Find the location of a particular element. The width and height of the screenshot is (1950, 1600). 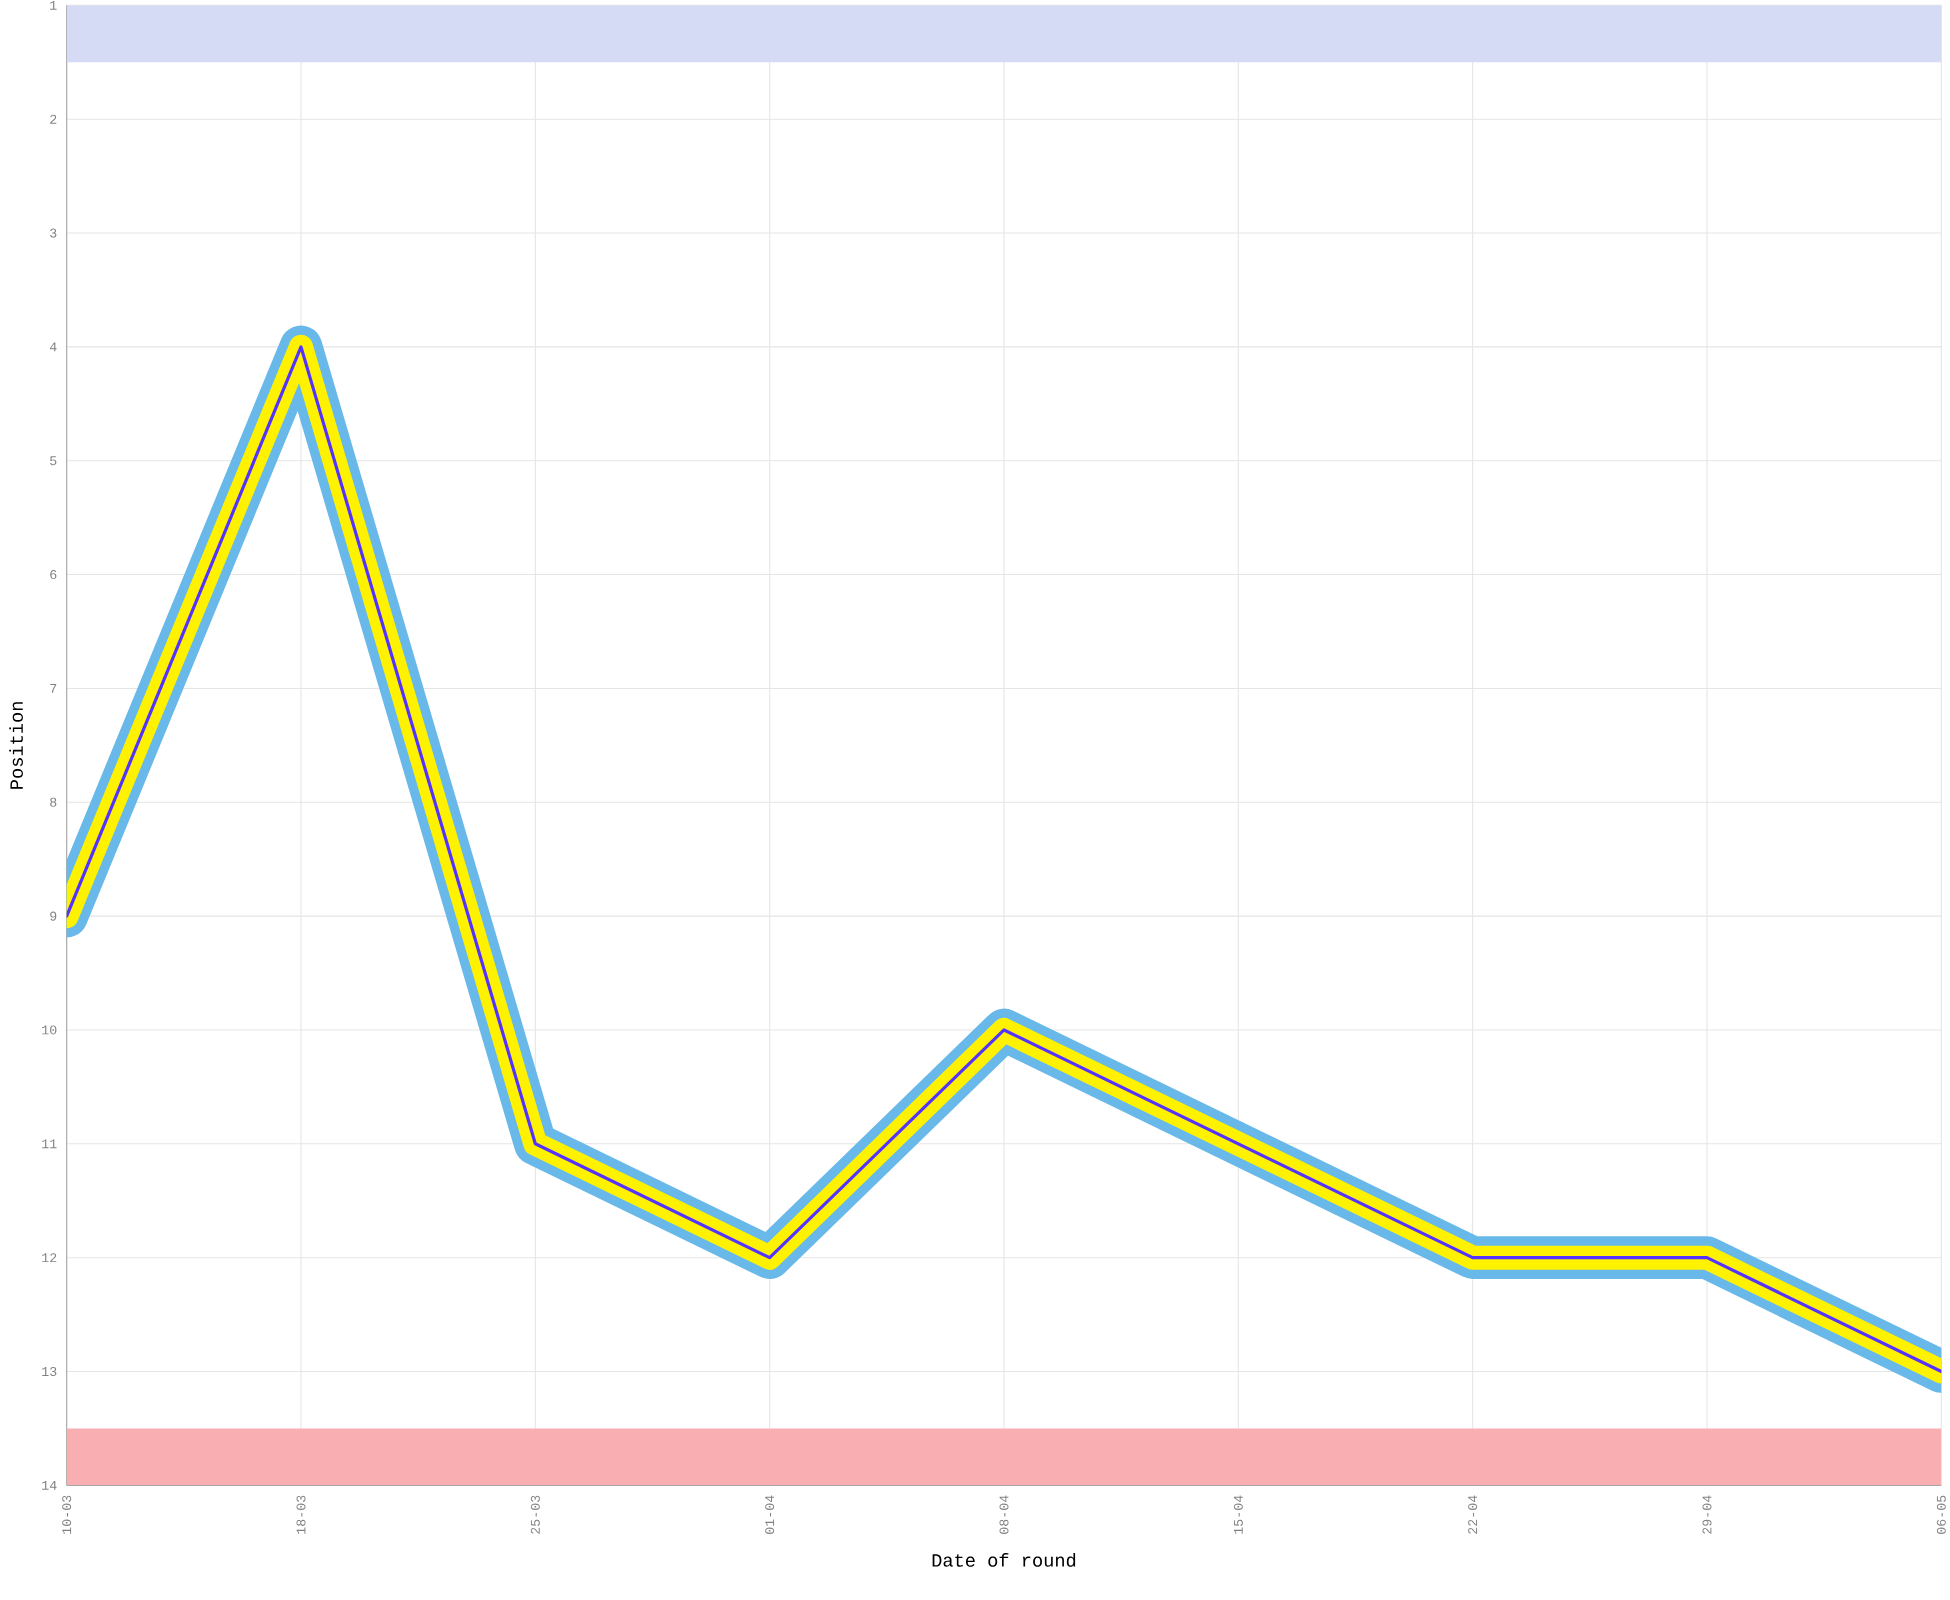

x-axis-title: Date of round is located at coordinates (1004, 1560).